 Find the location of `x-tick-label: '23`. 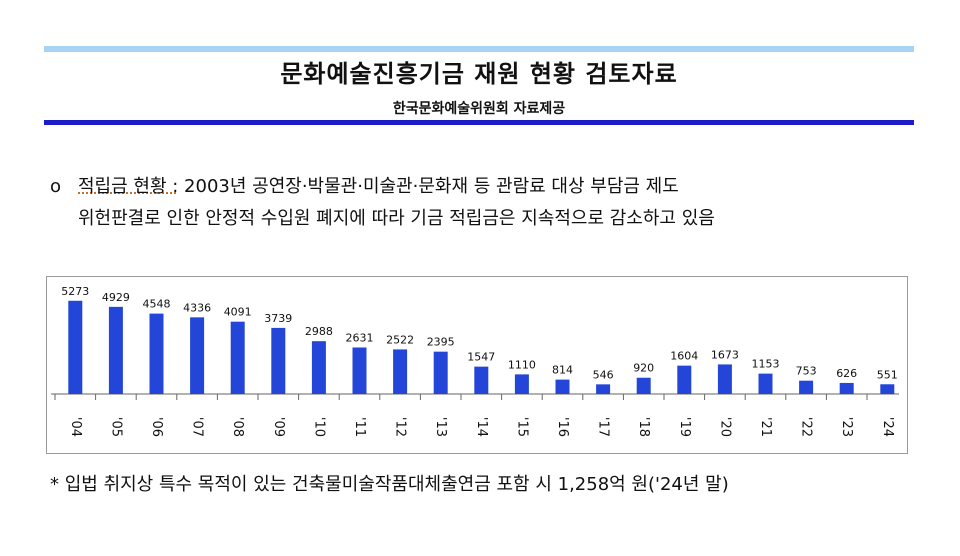

x-tick-label: '23 is located at coordinates (846, 427).